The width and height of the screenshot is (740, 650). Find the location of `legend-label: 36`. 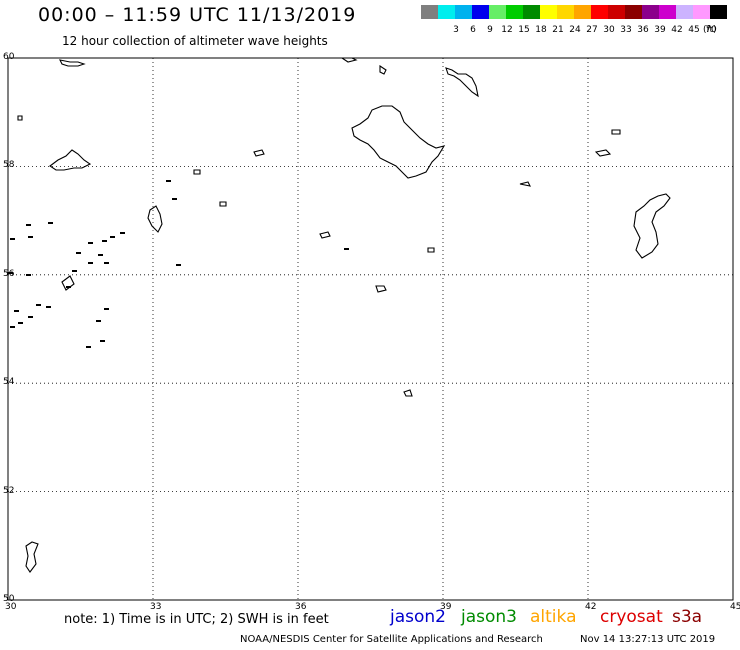

legend-label: 36 is located at coordinates (643, 30).